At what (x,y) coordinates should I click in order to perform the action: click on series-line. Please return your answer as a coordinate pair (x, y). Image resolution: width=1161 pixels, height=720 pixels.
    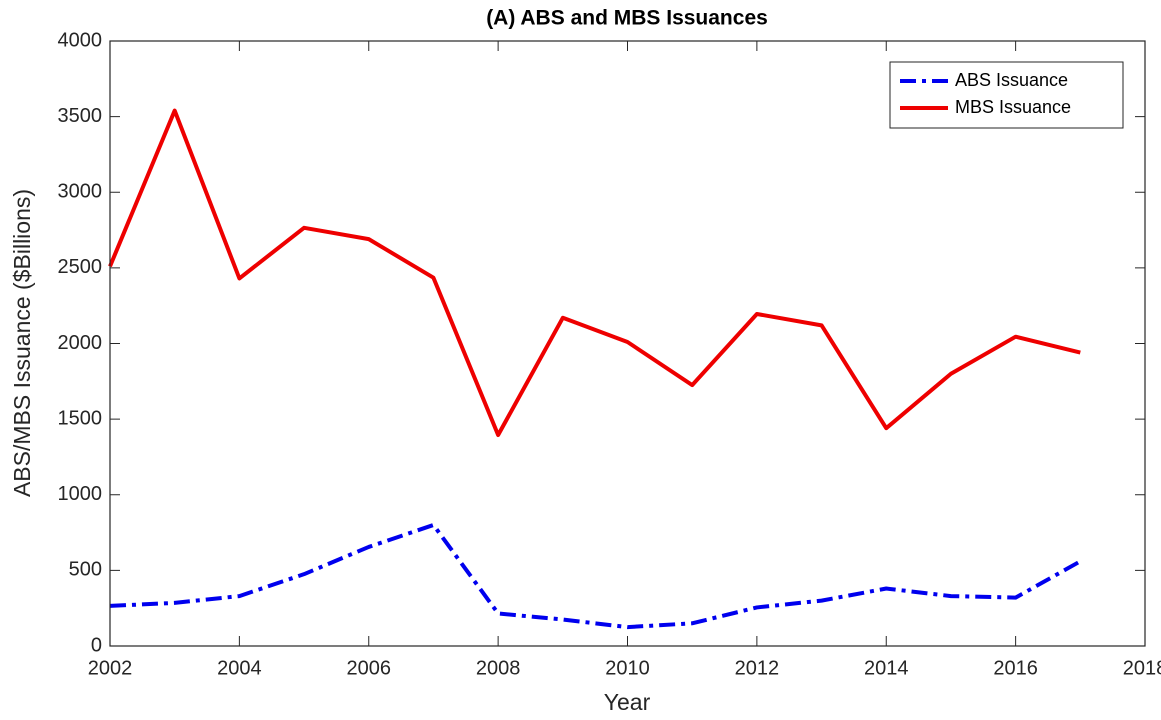
    Looking at the image, I should click on (595, 576).